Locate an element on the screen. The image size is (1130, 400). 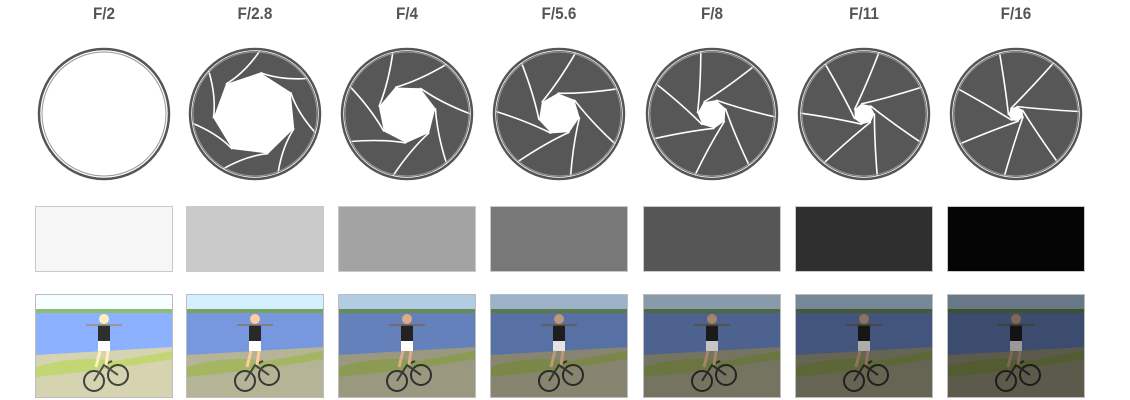
stop-column: F/16 is located at coordinates (1016, 200).